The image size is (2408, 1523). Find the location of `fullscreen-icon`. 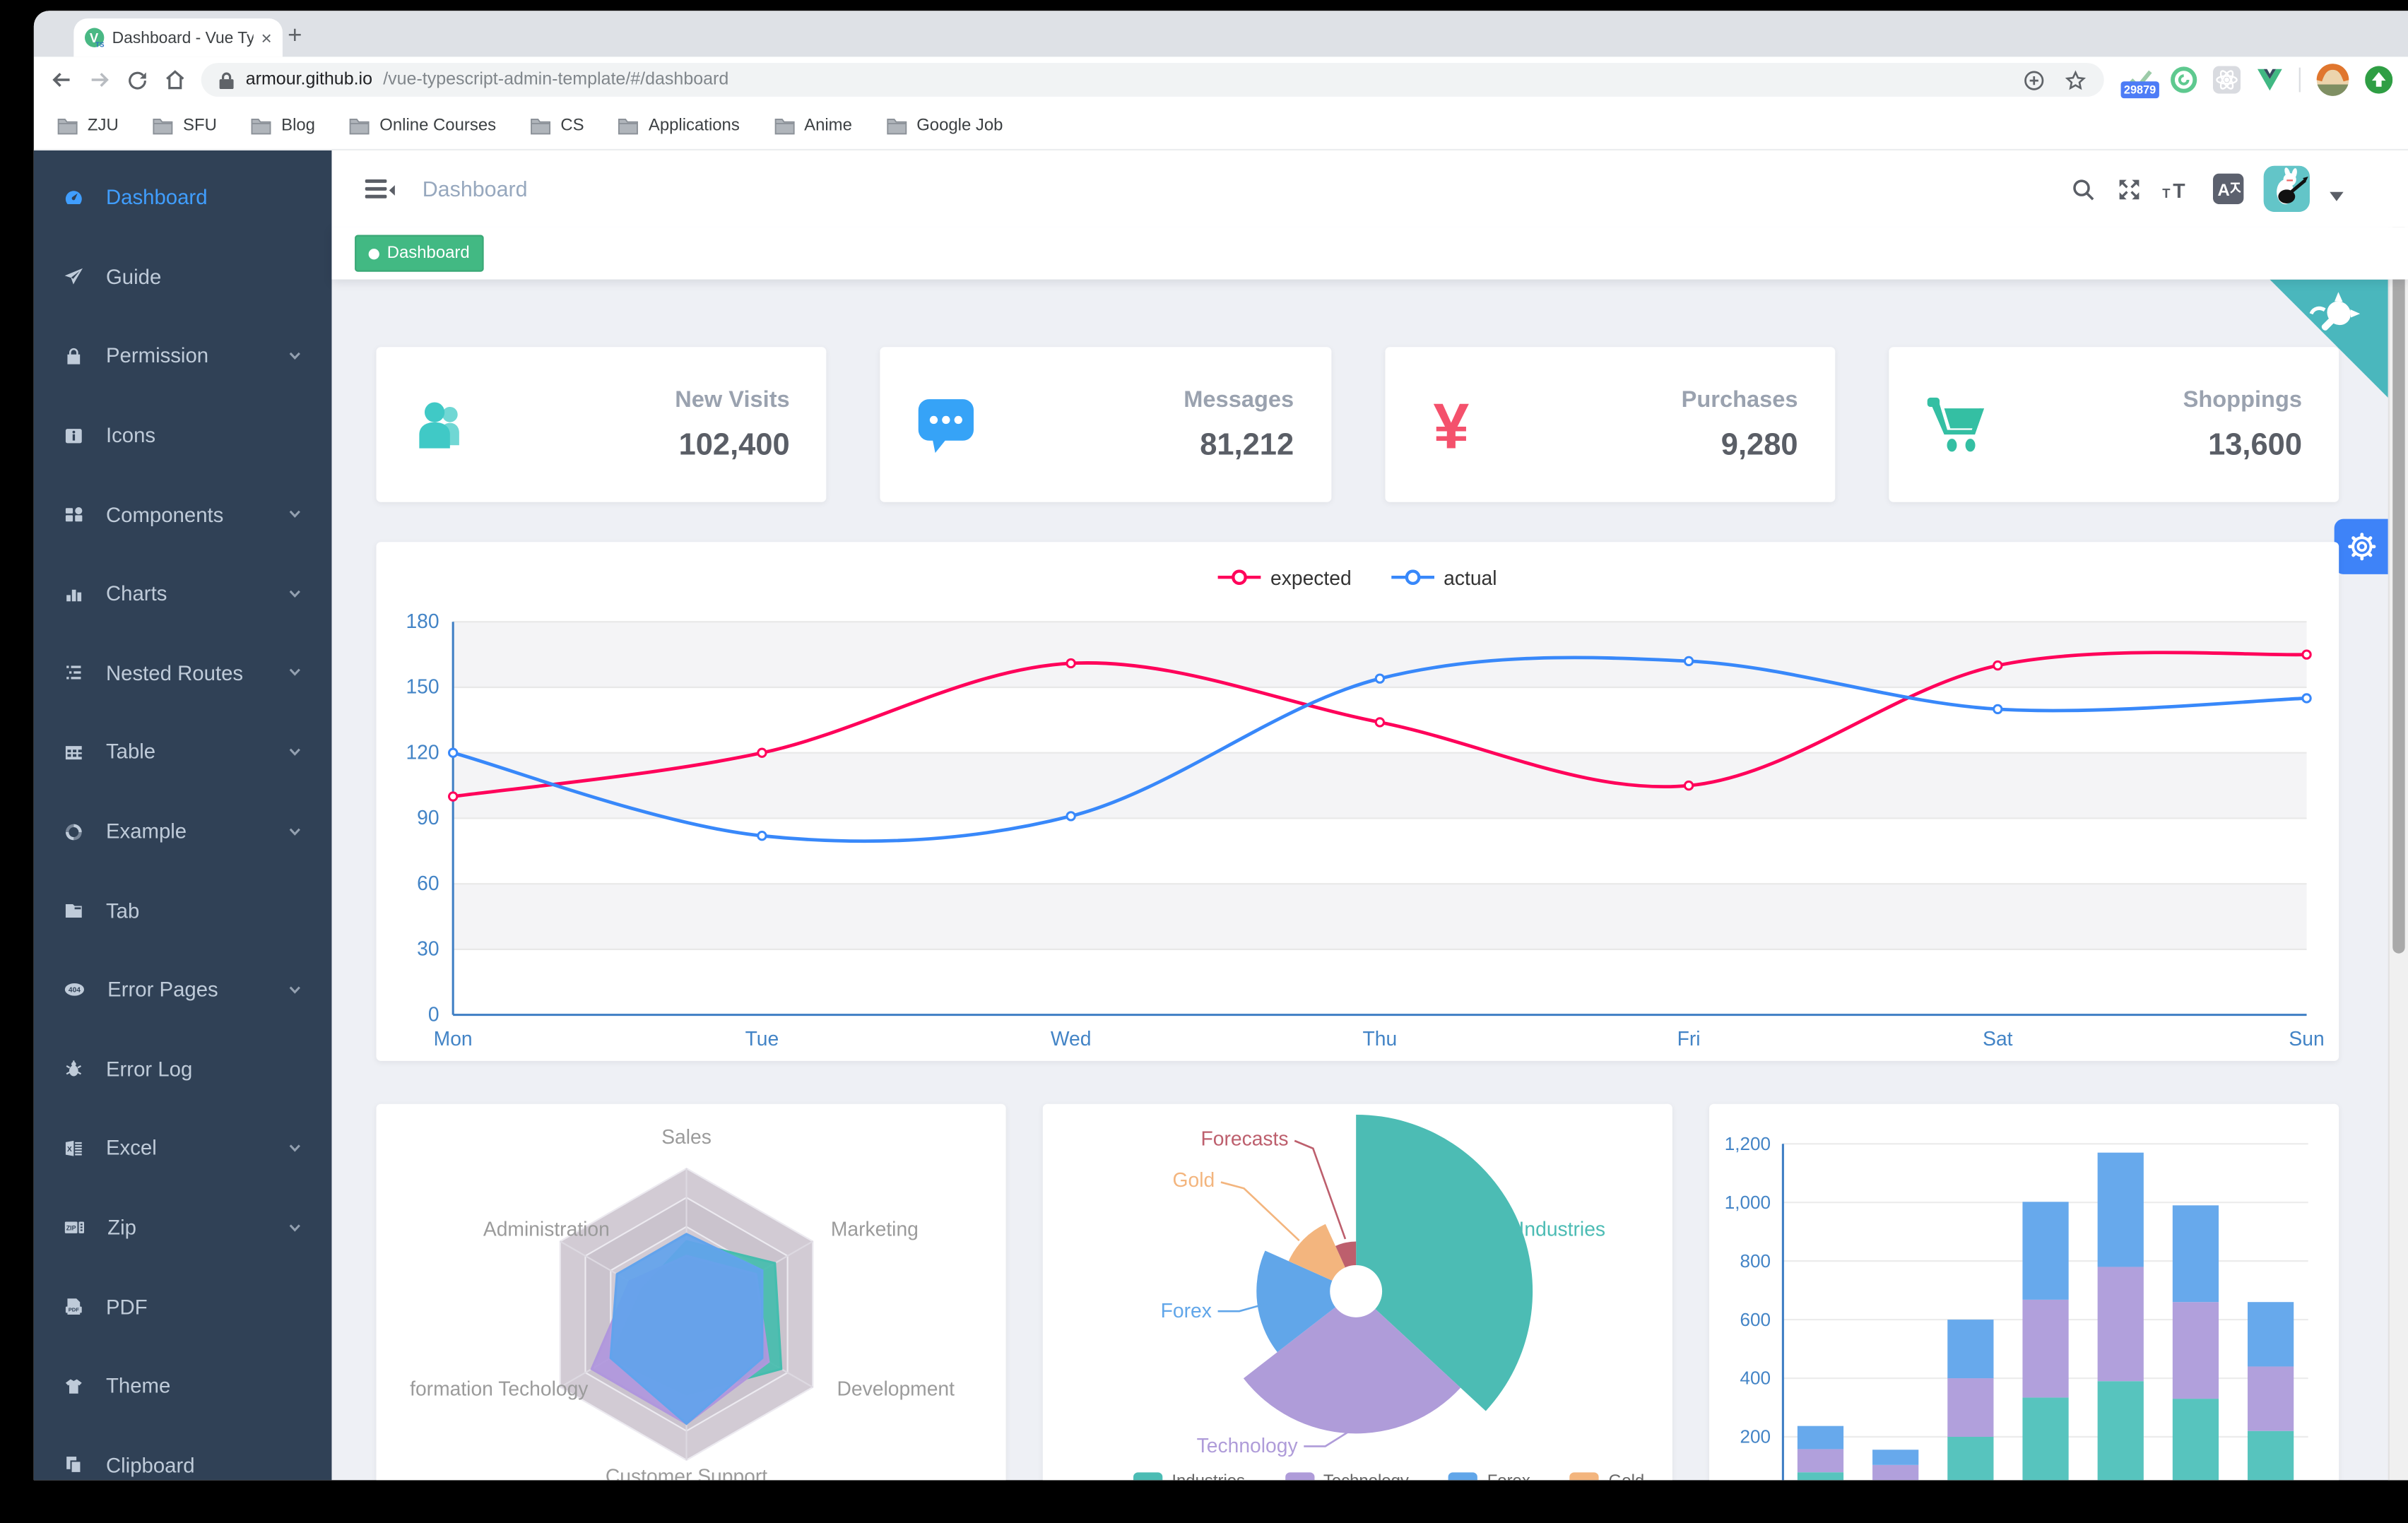

fullscreen-icon is located at coordinates (2129, 189).